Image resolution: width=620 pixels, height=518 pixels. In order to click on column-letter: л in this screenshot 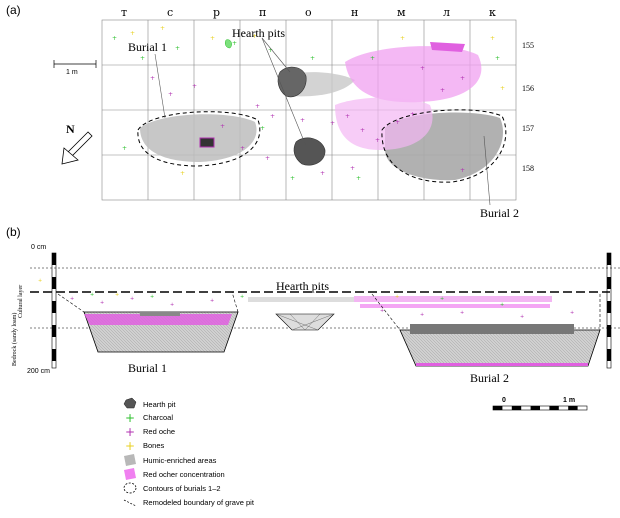, I will do `click(446, 12)`.